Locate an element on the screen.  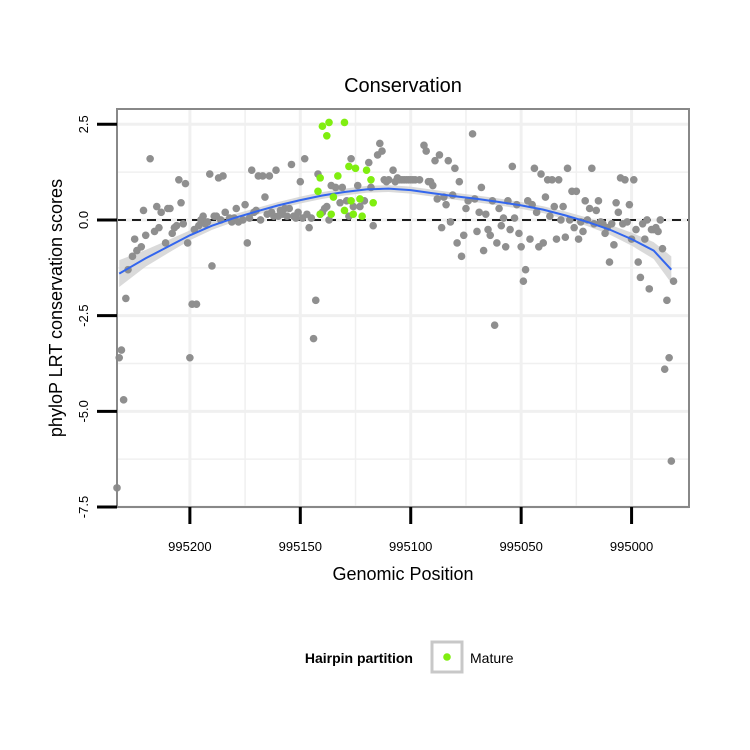
legend-mature-marker is located at coordinates (447, 657).